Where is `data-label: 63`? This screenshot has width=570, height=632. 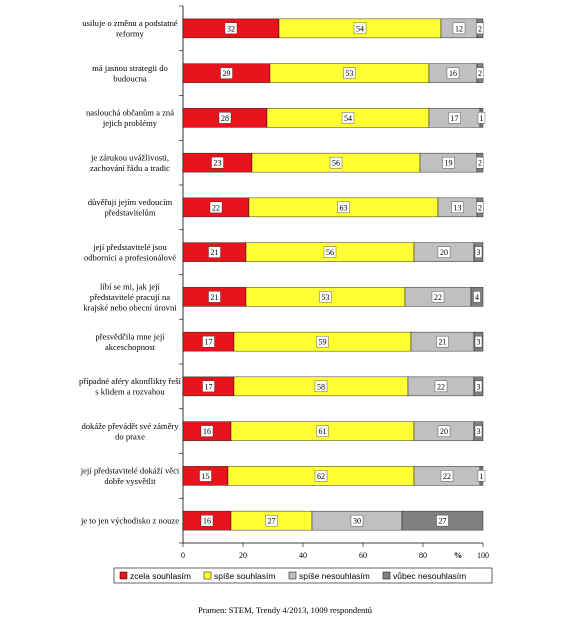
data-label: 63 is located at coordinates (344, 207).